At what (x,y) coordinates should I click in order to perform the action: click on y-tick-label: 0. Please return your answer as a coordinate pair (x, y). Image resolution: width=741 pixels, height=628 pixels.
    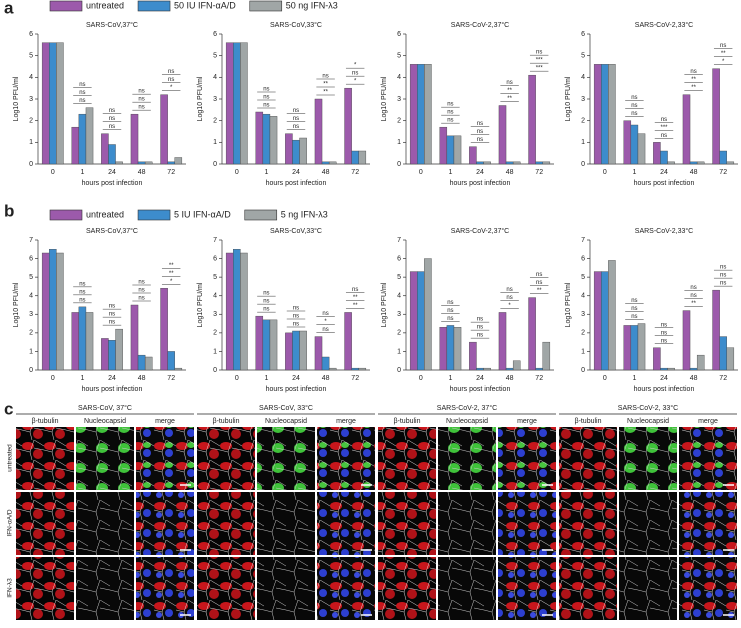
    Looking at the image, I should click on (583, 370).